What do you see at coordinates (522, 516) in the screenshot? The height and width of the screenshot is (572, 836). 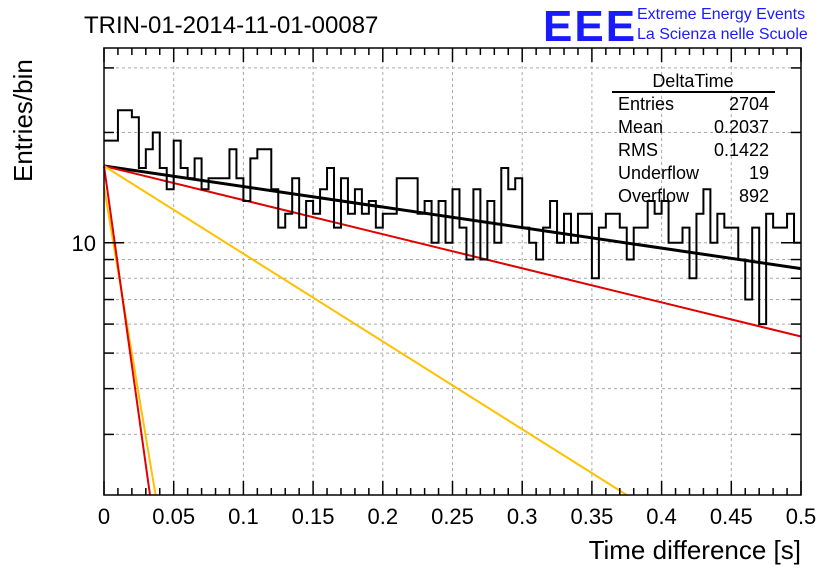 I see `x-tick-label: 0.3` at bounding box center [522, 516].